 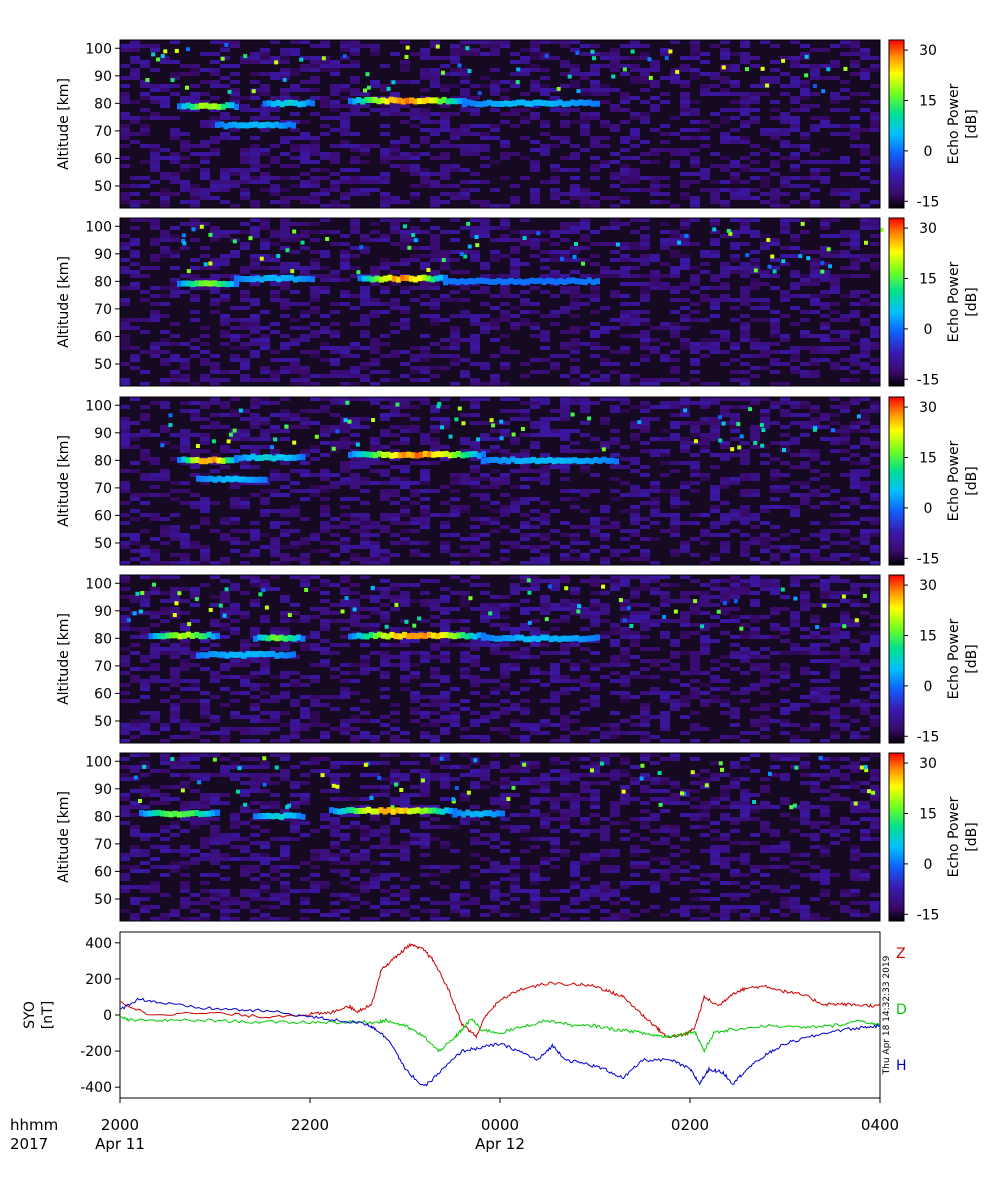 I want to click on legend-label-Z: Z, so click(x=901, y=954).